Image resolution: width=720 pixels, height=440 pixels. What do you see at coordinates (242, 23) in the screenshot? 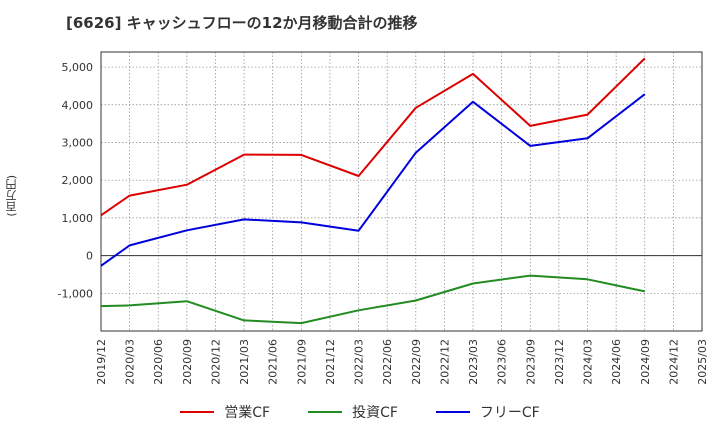
I see `chart-title: [6626] キャッシュフローの12か月移動合計の推移` at bounding box center [242, 23].